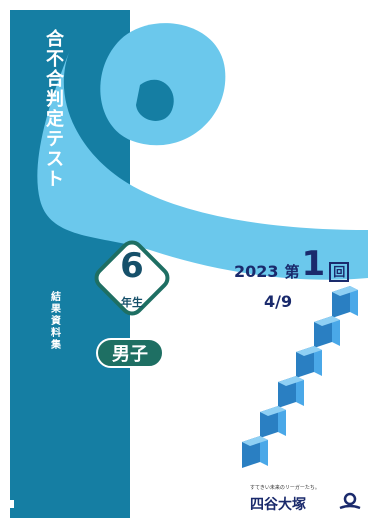  I want to click on subtitle-char: 結, so click(56, 297).